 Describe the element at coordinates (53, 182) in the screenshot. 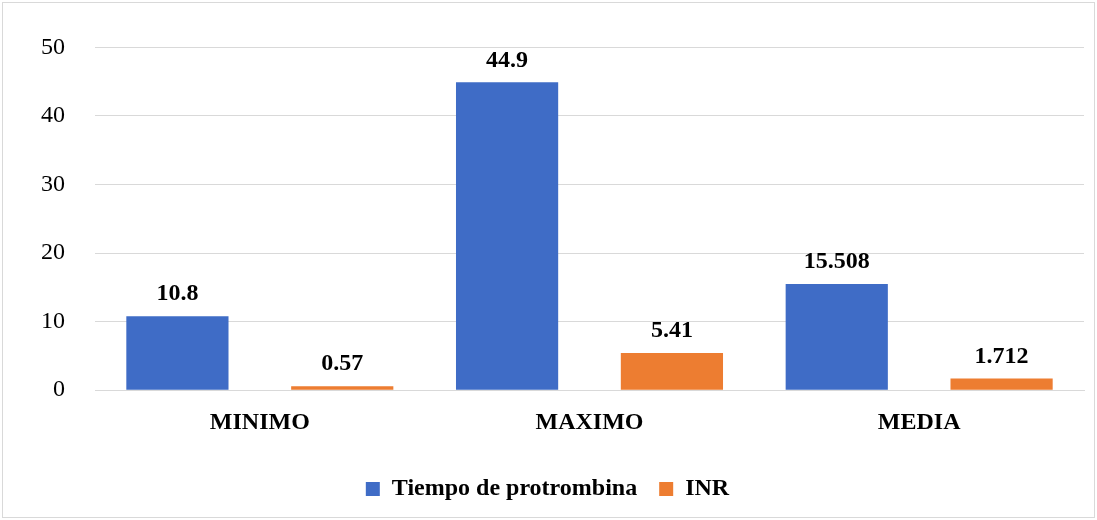

I see `y-tick-label: 30` at that location.